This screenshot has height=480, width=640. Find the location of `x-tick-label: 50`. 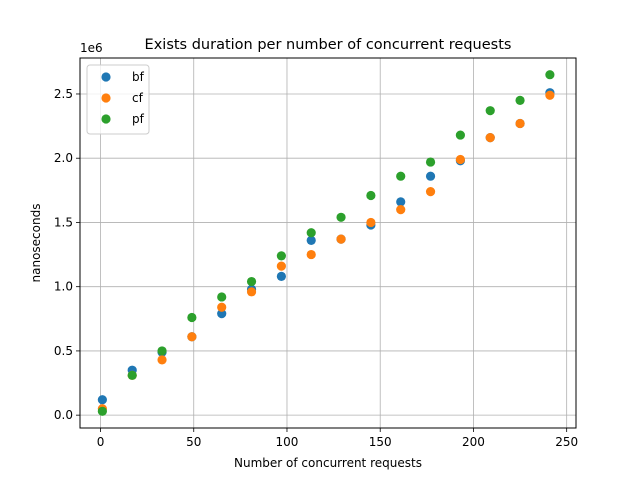

x-tick-label: 50 is located at coordinates (193, 442).